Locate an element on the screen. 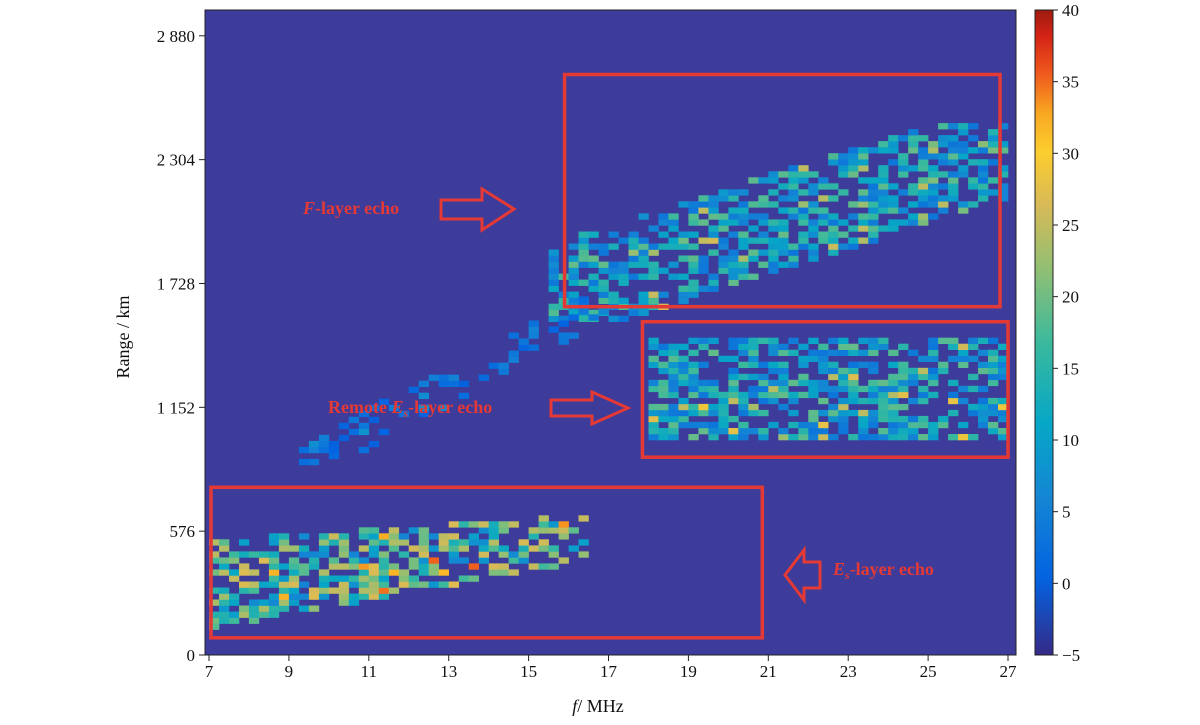 Image resolution: width=1200 pixels, height=725 pixels. x-tick-label: 19 is located at coordinates (688, 671).